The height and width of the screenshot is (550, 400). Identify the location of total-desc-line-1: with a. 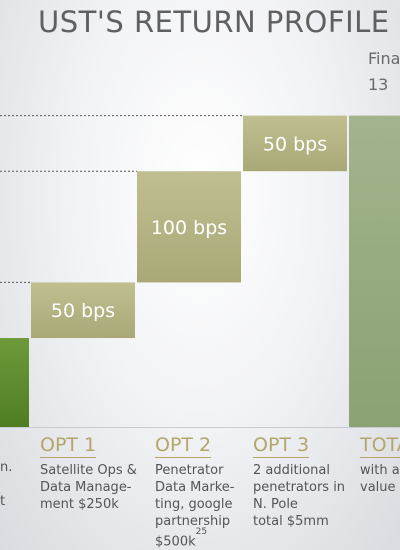
(380, 470).